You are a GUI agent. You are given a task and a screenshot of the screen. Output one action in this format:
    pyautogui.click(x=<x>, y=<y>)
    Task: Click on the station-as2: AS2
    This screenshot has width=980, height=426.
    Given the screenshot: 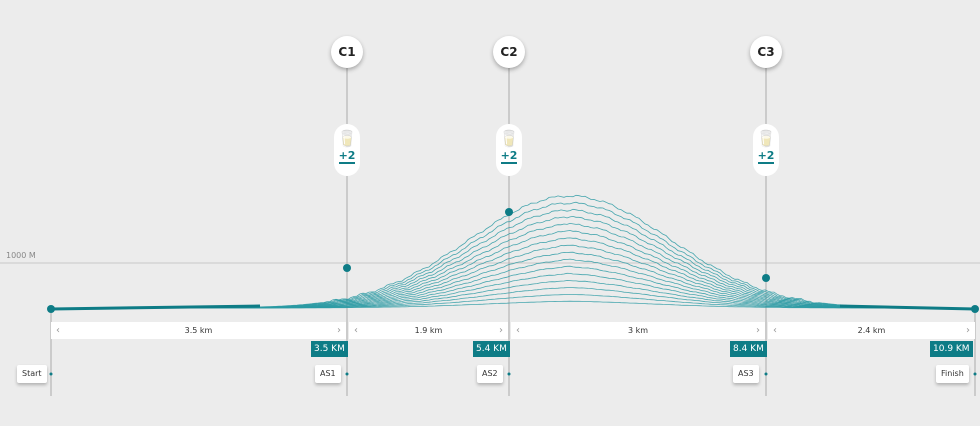 What is the action you would take?
    pyautogui.click(x=490, y=374)
    